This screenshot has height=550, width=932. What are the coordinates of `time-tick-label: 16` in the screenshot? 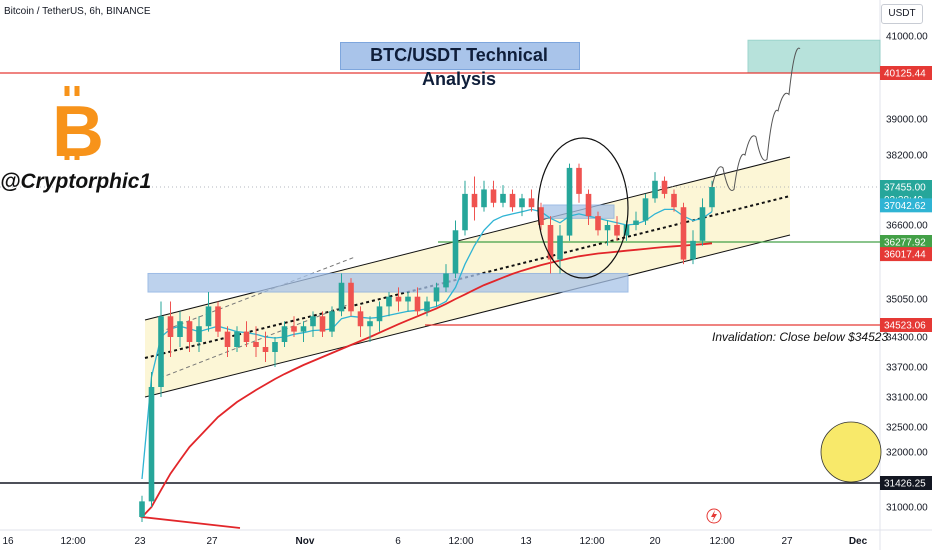 It's located at (8, 541).